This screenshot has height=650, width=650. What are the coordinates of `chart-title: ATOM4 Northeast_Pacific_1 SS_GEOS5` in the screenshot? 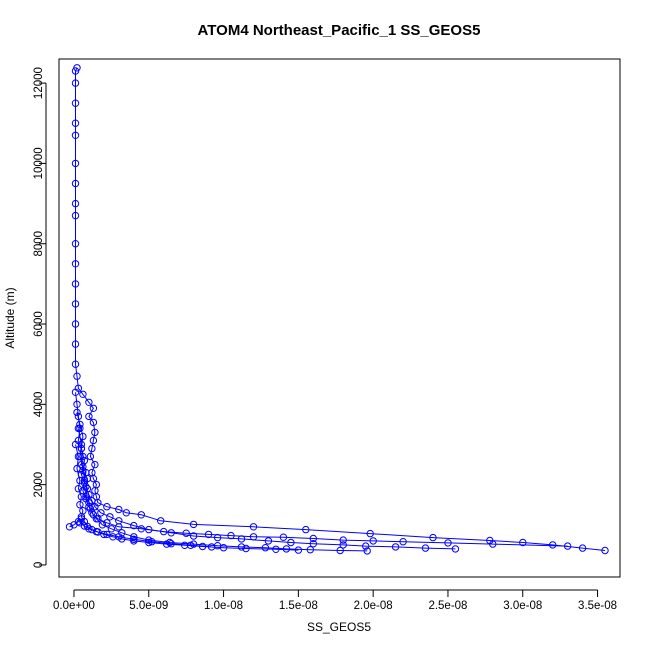 It's located at (339, 30).